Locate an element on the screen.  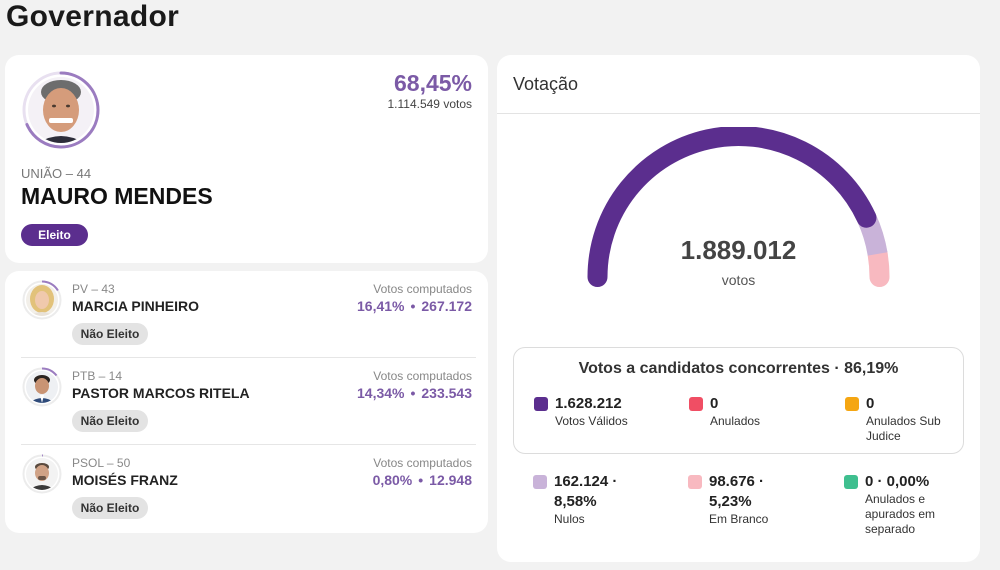
winner-party: UNIÃO – 44 is located at coordinates (56, 173).